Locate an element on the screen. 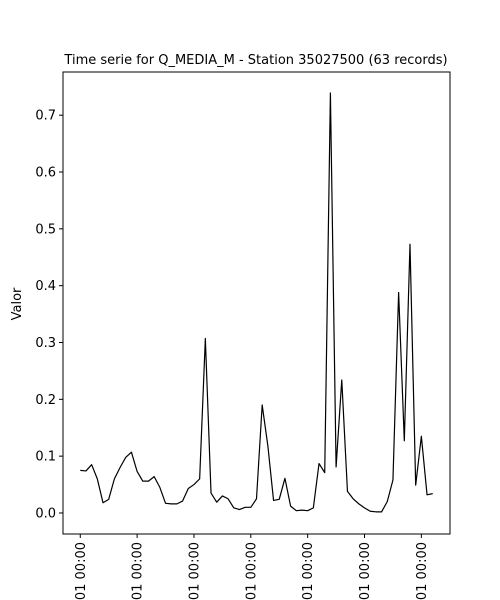  y-tick-label: 0.3 is located at coordinates (45, 343).